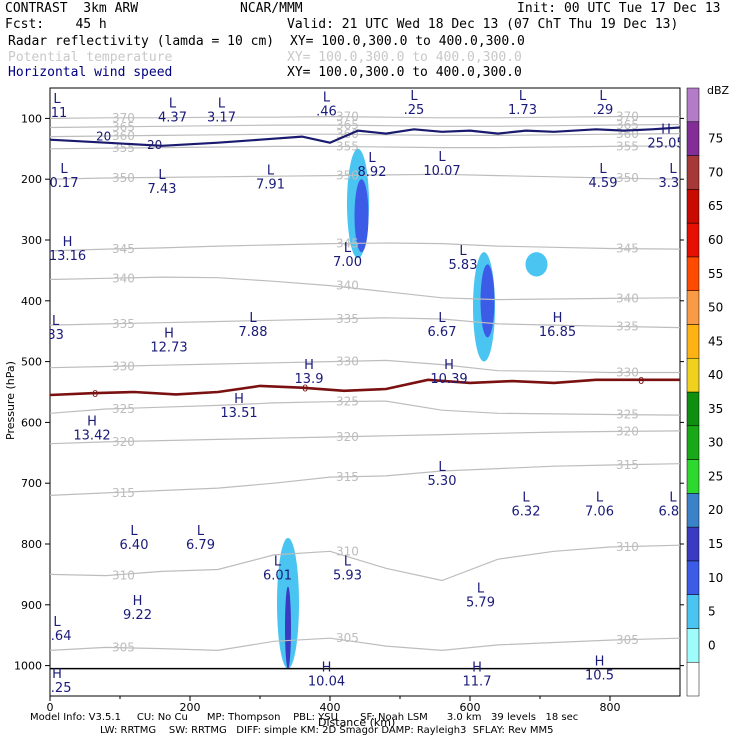 This screenshot has height=740, width=740. Describe the element at coordinates (442, 157) in the screenshot. I see `wind-extreme-marker-12: L` at that location.